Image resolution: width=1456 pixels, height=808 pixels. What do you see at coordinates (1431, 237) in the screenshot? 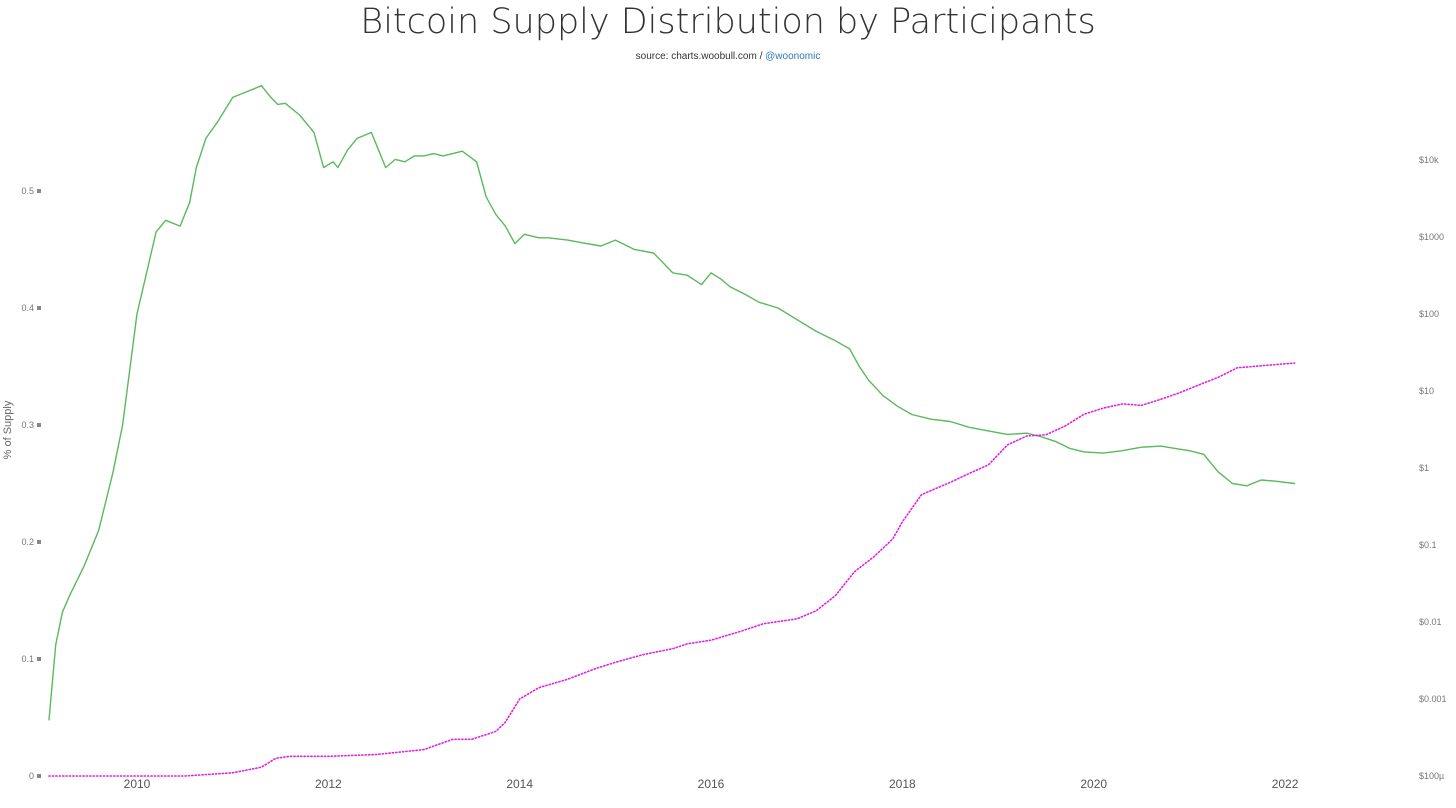
I see `y2-tick-label: $1000` at bounding box center [1431, 237].